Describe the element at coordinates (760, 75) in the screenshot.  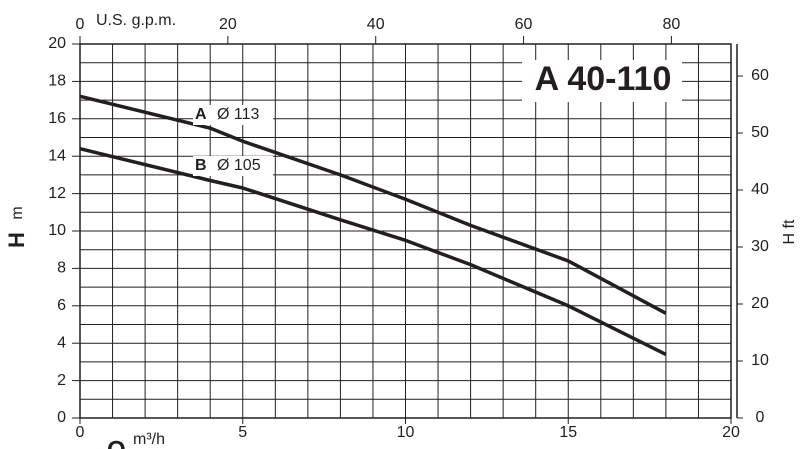
I see `y2-tick-label: 60` at that location.